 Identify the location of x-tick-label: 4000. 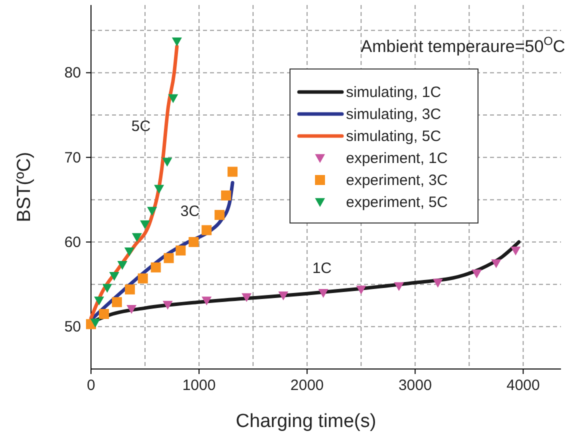
(523, 385).